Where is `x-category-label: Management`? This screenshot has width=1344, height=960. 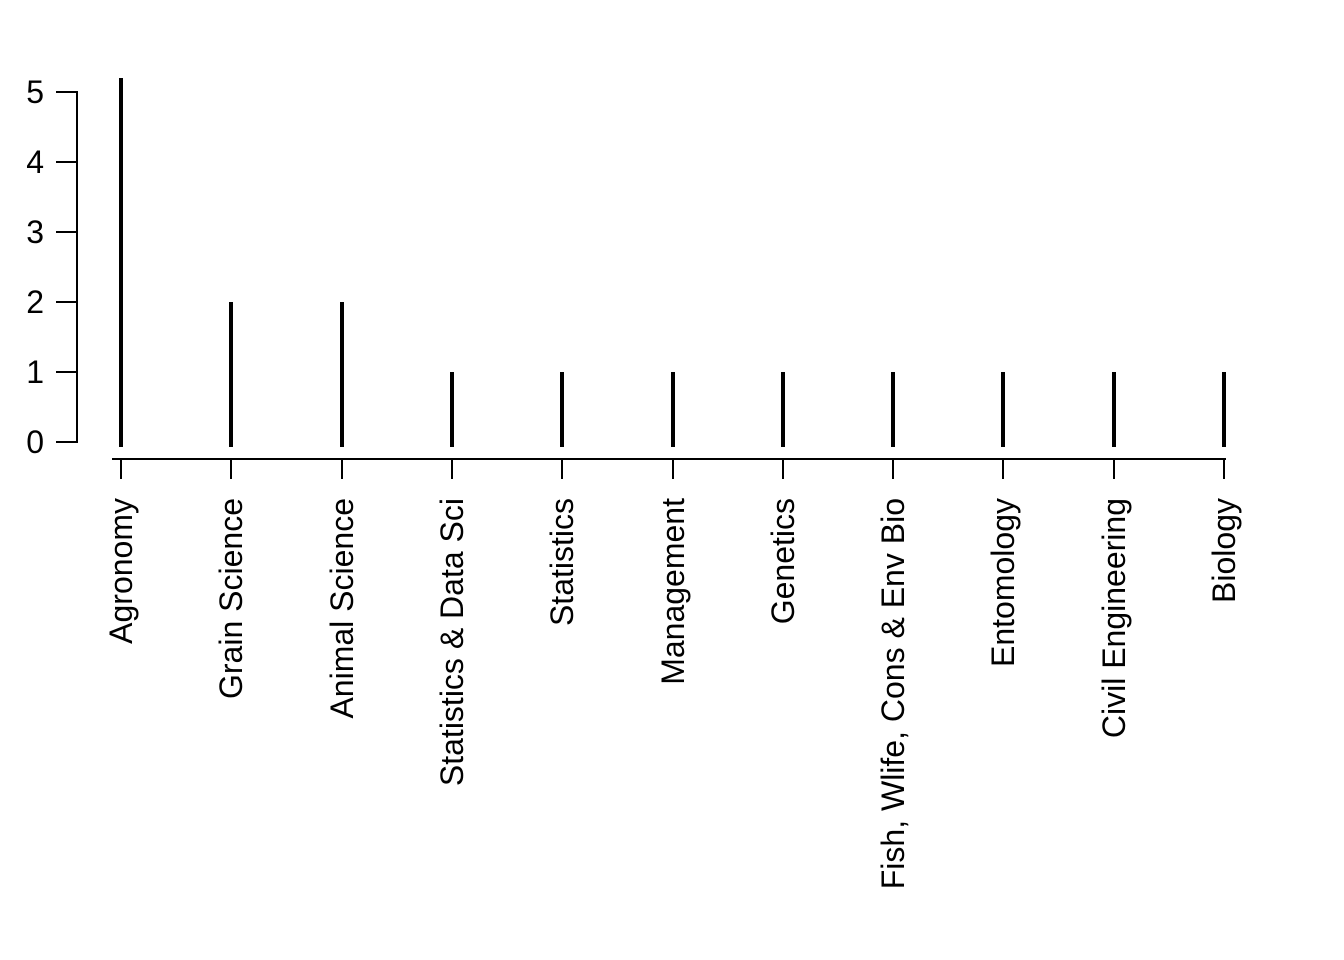
x-category-label: Management is located at coordinates (672, 591).